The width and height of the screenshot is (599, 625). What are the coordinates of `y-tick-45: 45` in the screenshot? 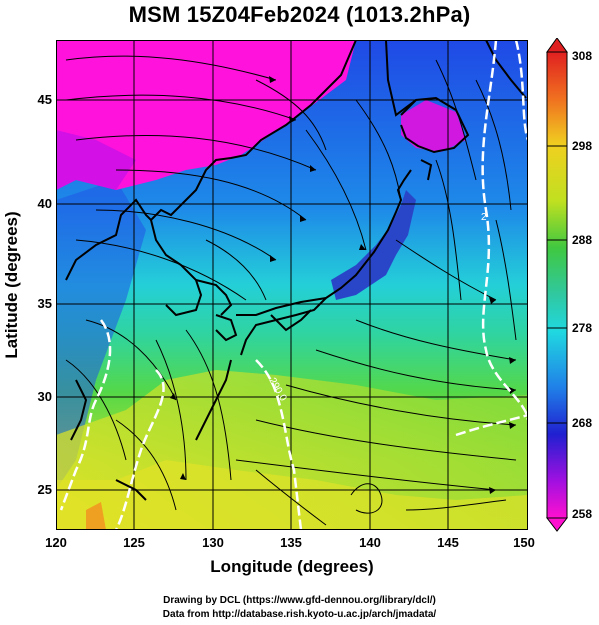 It's located at (44, 99).